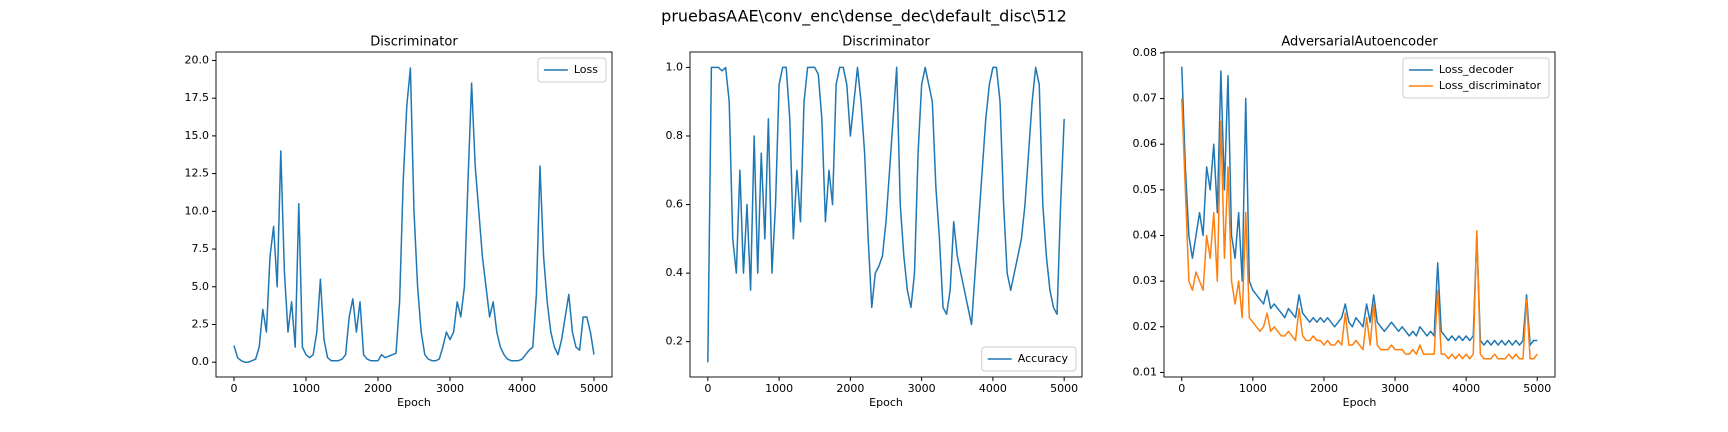 Image resolution: width=1728 pixels, height=432 pixels. Describe the element at coordinates (197, 135) in the screenshot. I see `y-tick-label: 15.0` at that location.